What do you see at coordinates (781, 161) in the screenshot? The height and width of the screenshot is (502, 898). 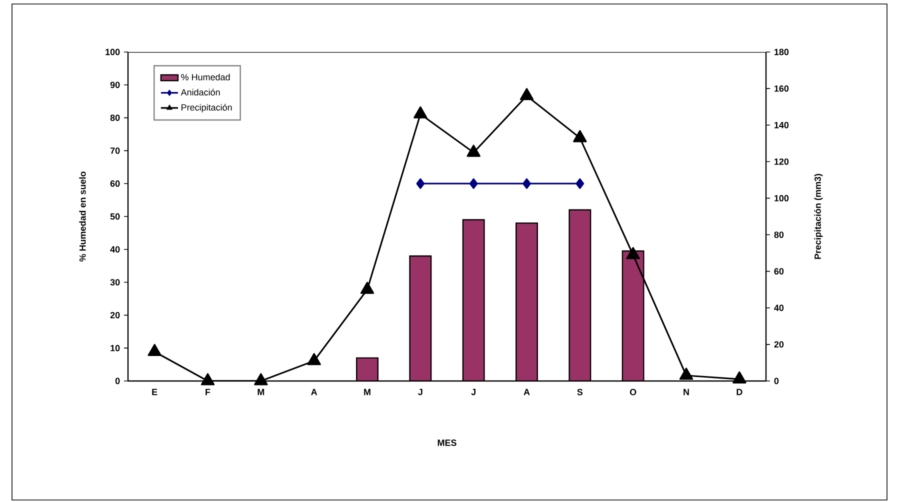 I see `y2-tick-label: 120` at bounding box center [781, 161].